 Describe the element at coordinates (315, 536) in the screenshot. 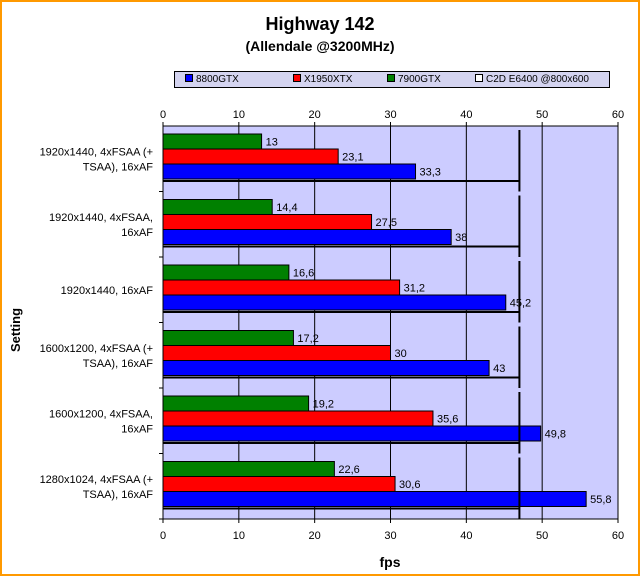

I see `bottom-axis-tick-label: 20` at that location.